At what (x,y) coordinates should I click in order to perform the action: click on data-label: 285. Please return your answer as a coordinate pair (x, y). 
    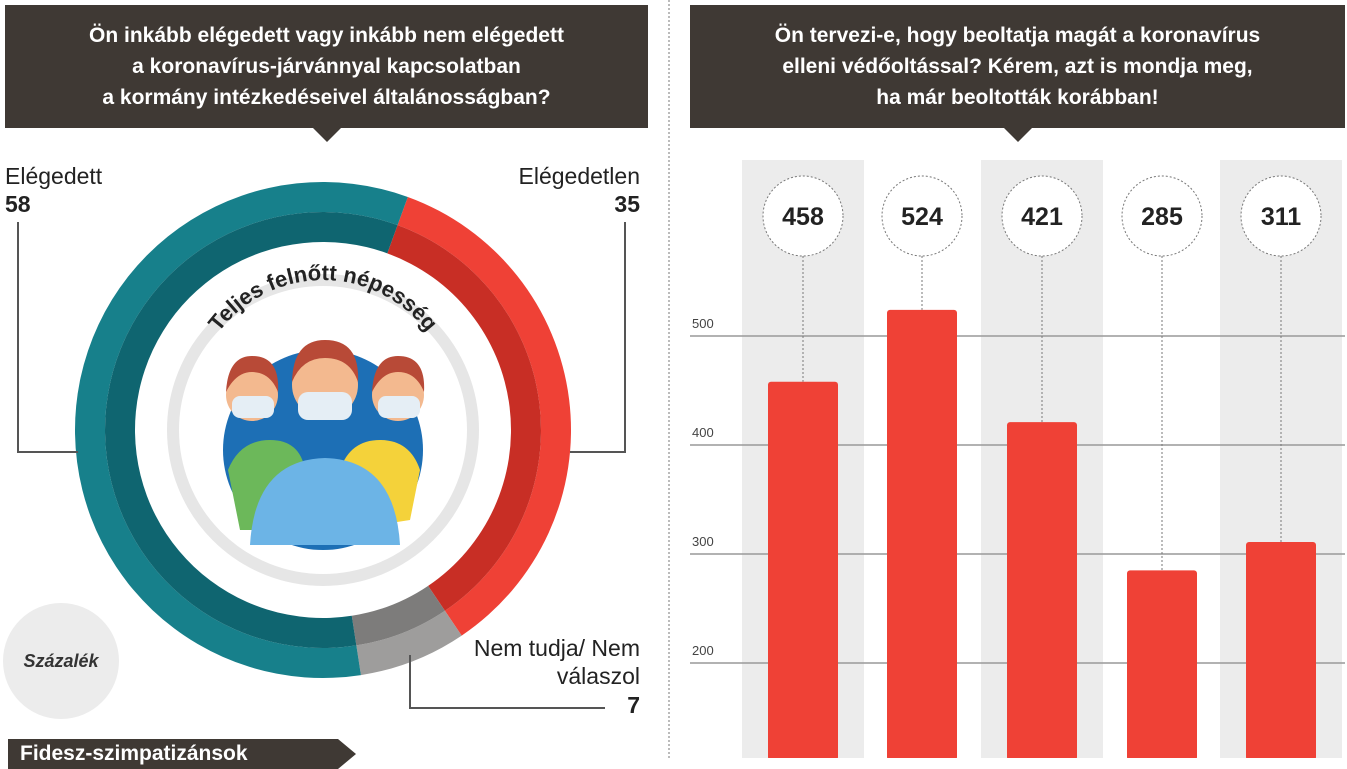
    Looking at the image, I should click on (1162, 217).